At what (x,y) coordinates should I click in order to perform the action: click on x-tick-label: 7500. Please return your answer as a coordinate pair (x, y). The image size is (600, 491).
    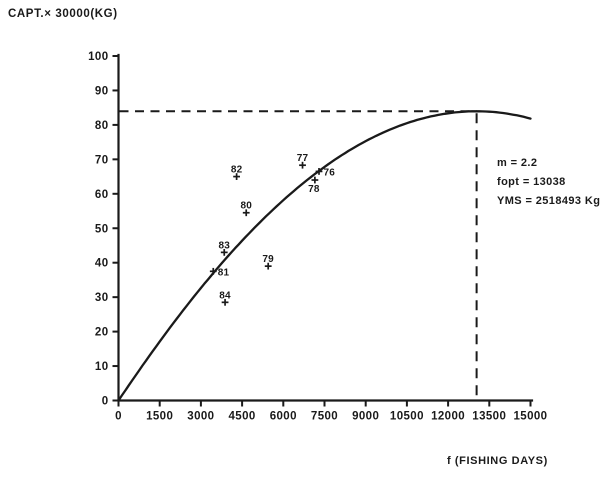
    Looking at the image, I should click on (324, 417).